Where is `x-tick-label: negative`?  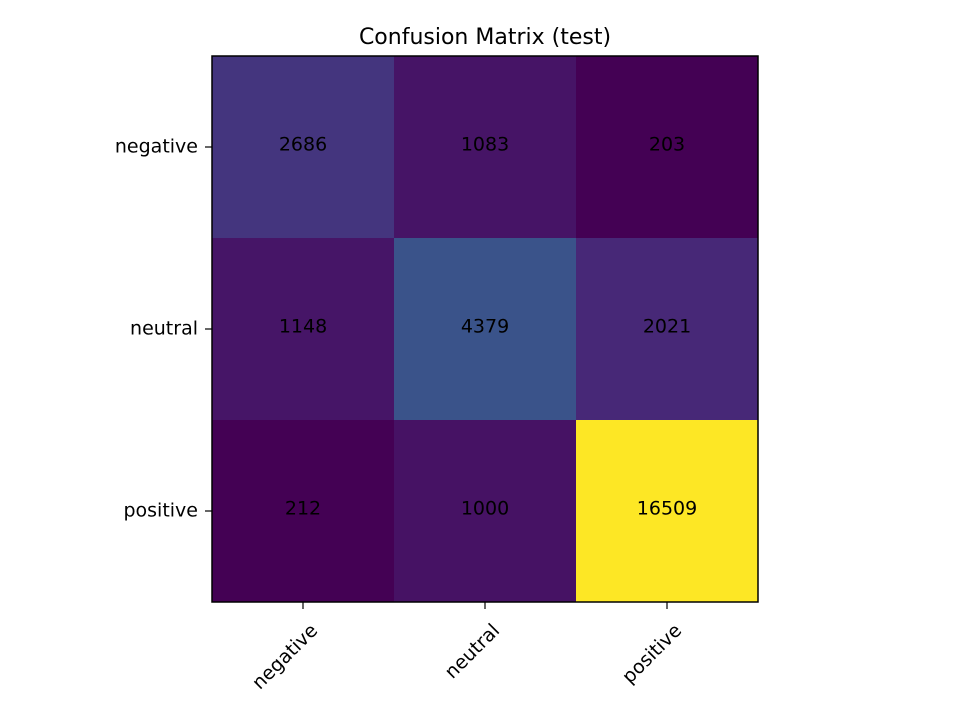
x-tick-label: negative is located at coordinates (285, 657).